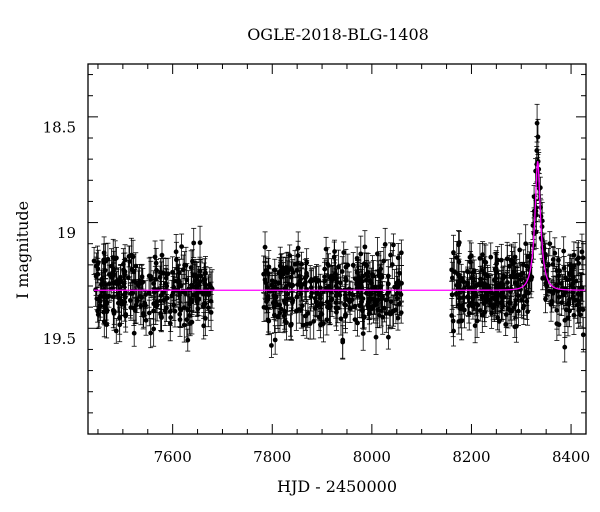 The width and height of the screenshot is (600, 512). What do you see at coordinates (337, 486) in the screenshot?
I see `x-axis-title: HJD - 2450000` at bounding box center [337, 486].